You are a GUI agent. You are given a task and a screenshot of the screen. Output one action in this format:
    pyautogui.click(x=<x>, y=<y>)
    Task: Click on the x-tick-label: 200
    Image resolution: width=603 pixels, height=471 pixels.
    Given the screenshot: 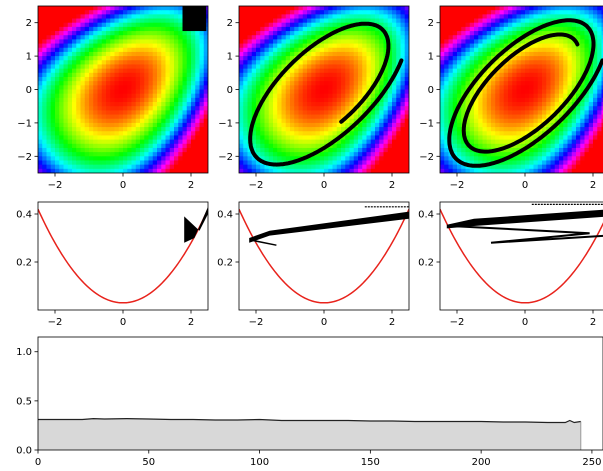 What is the action you would take?
    pyautogui.click(x=481, y=462)
    